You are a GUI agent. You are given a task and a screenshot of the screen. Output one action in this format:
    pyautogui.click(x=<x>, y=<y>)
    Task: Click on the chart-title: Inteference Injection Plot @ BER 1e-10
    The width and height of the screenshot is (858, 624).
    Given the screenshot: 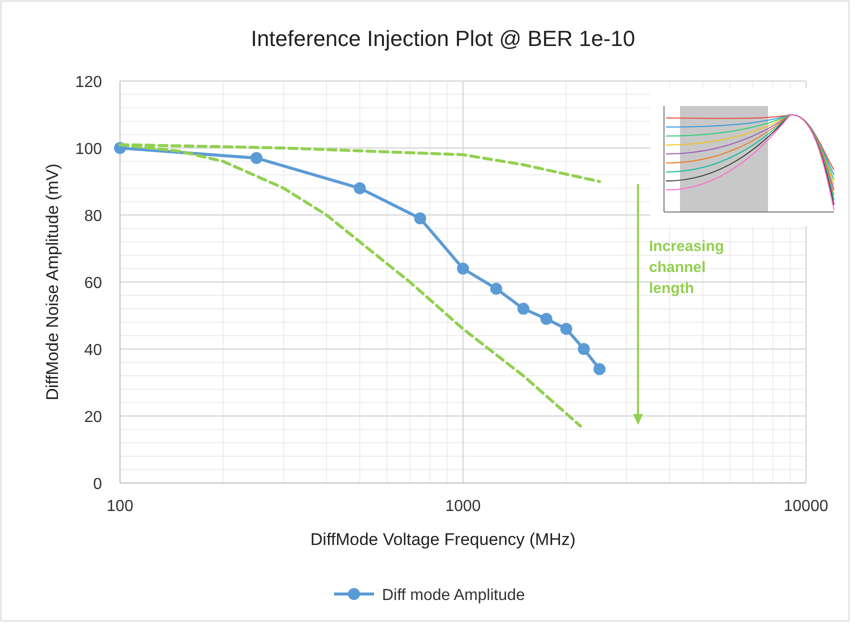 What is the action you would take?
    pyautogui.click(x=443, y=38)
    